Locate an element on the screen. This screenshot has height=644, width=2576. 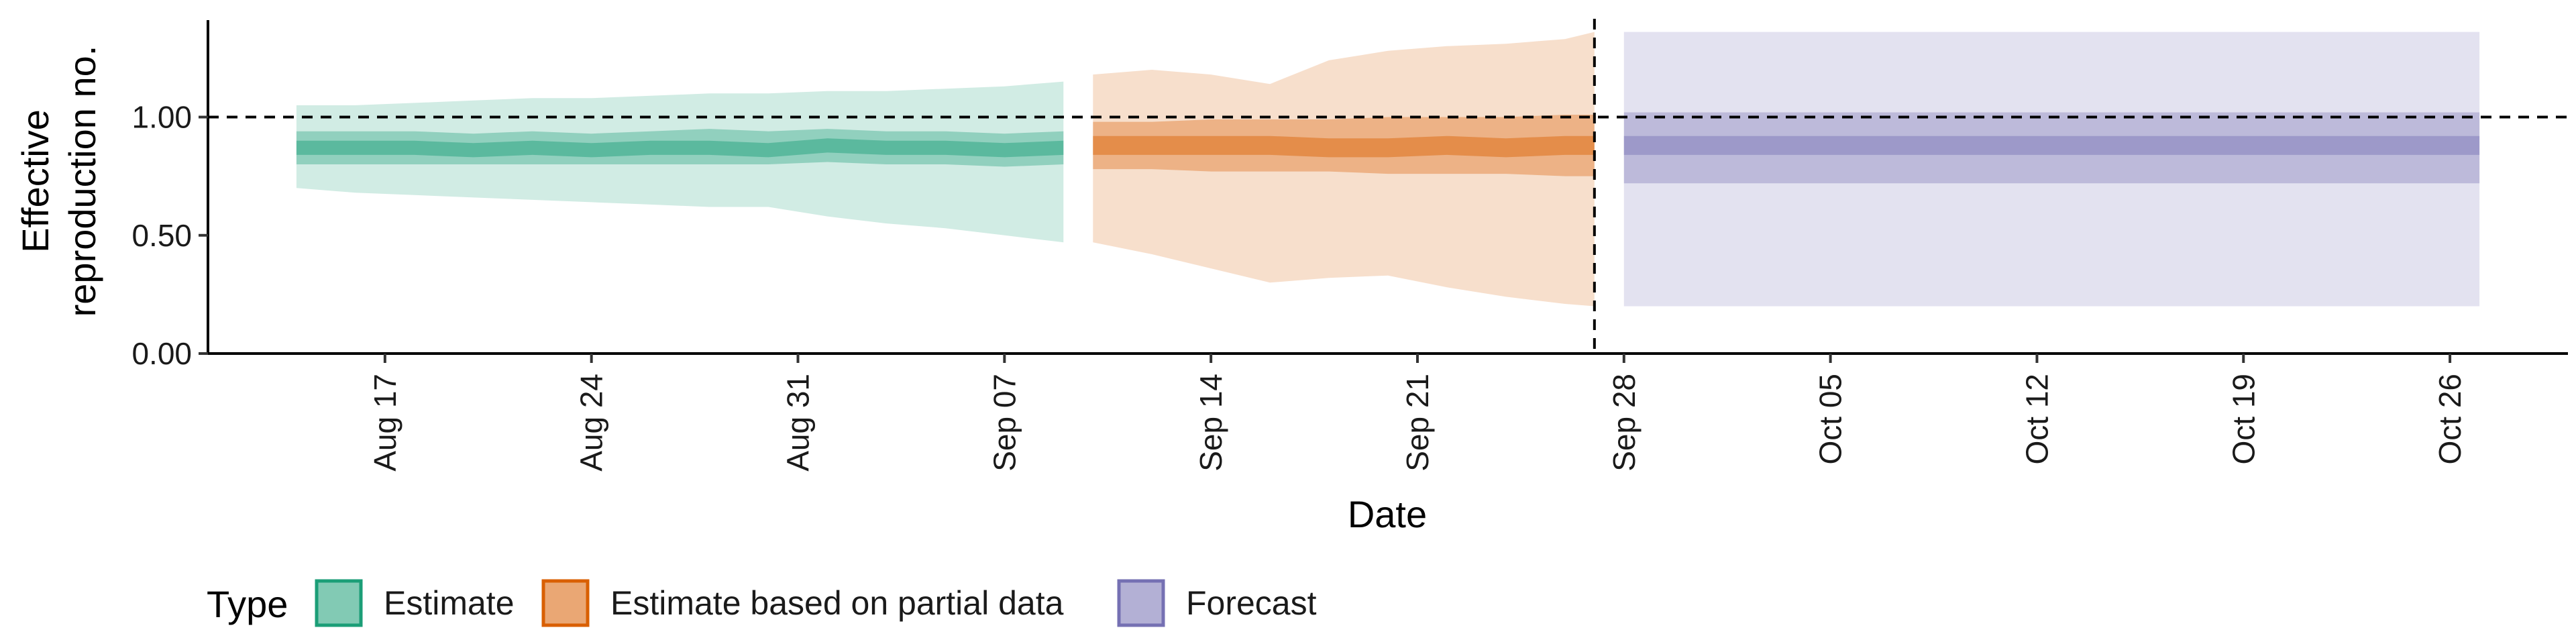
x-tick-label: Aug 24 is located at coordinates (591, 423).